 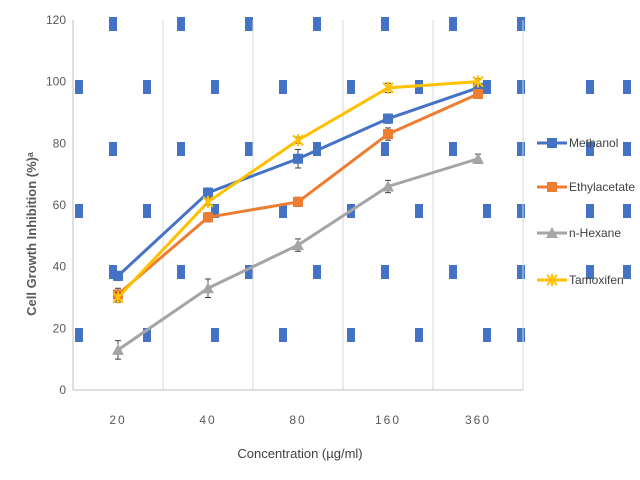 What do you see at coordinates (602, 187) in the screenshot?
I see `legend-label: Ethylacetate` at bounding box center [602, 187].